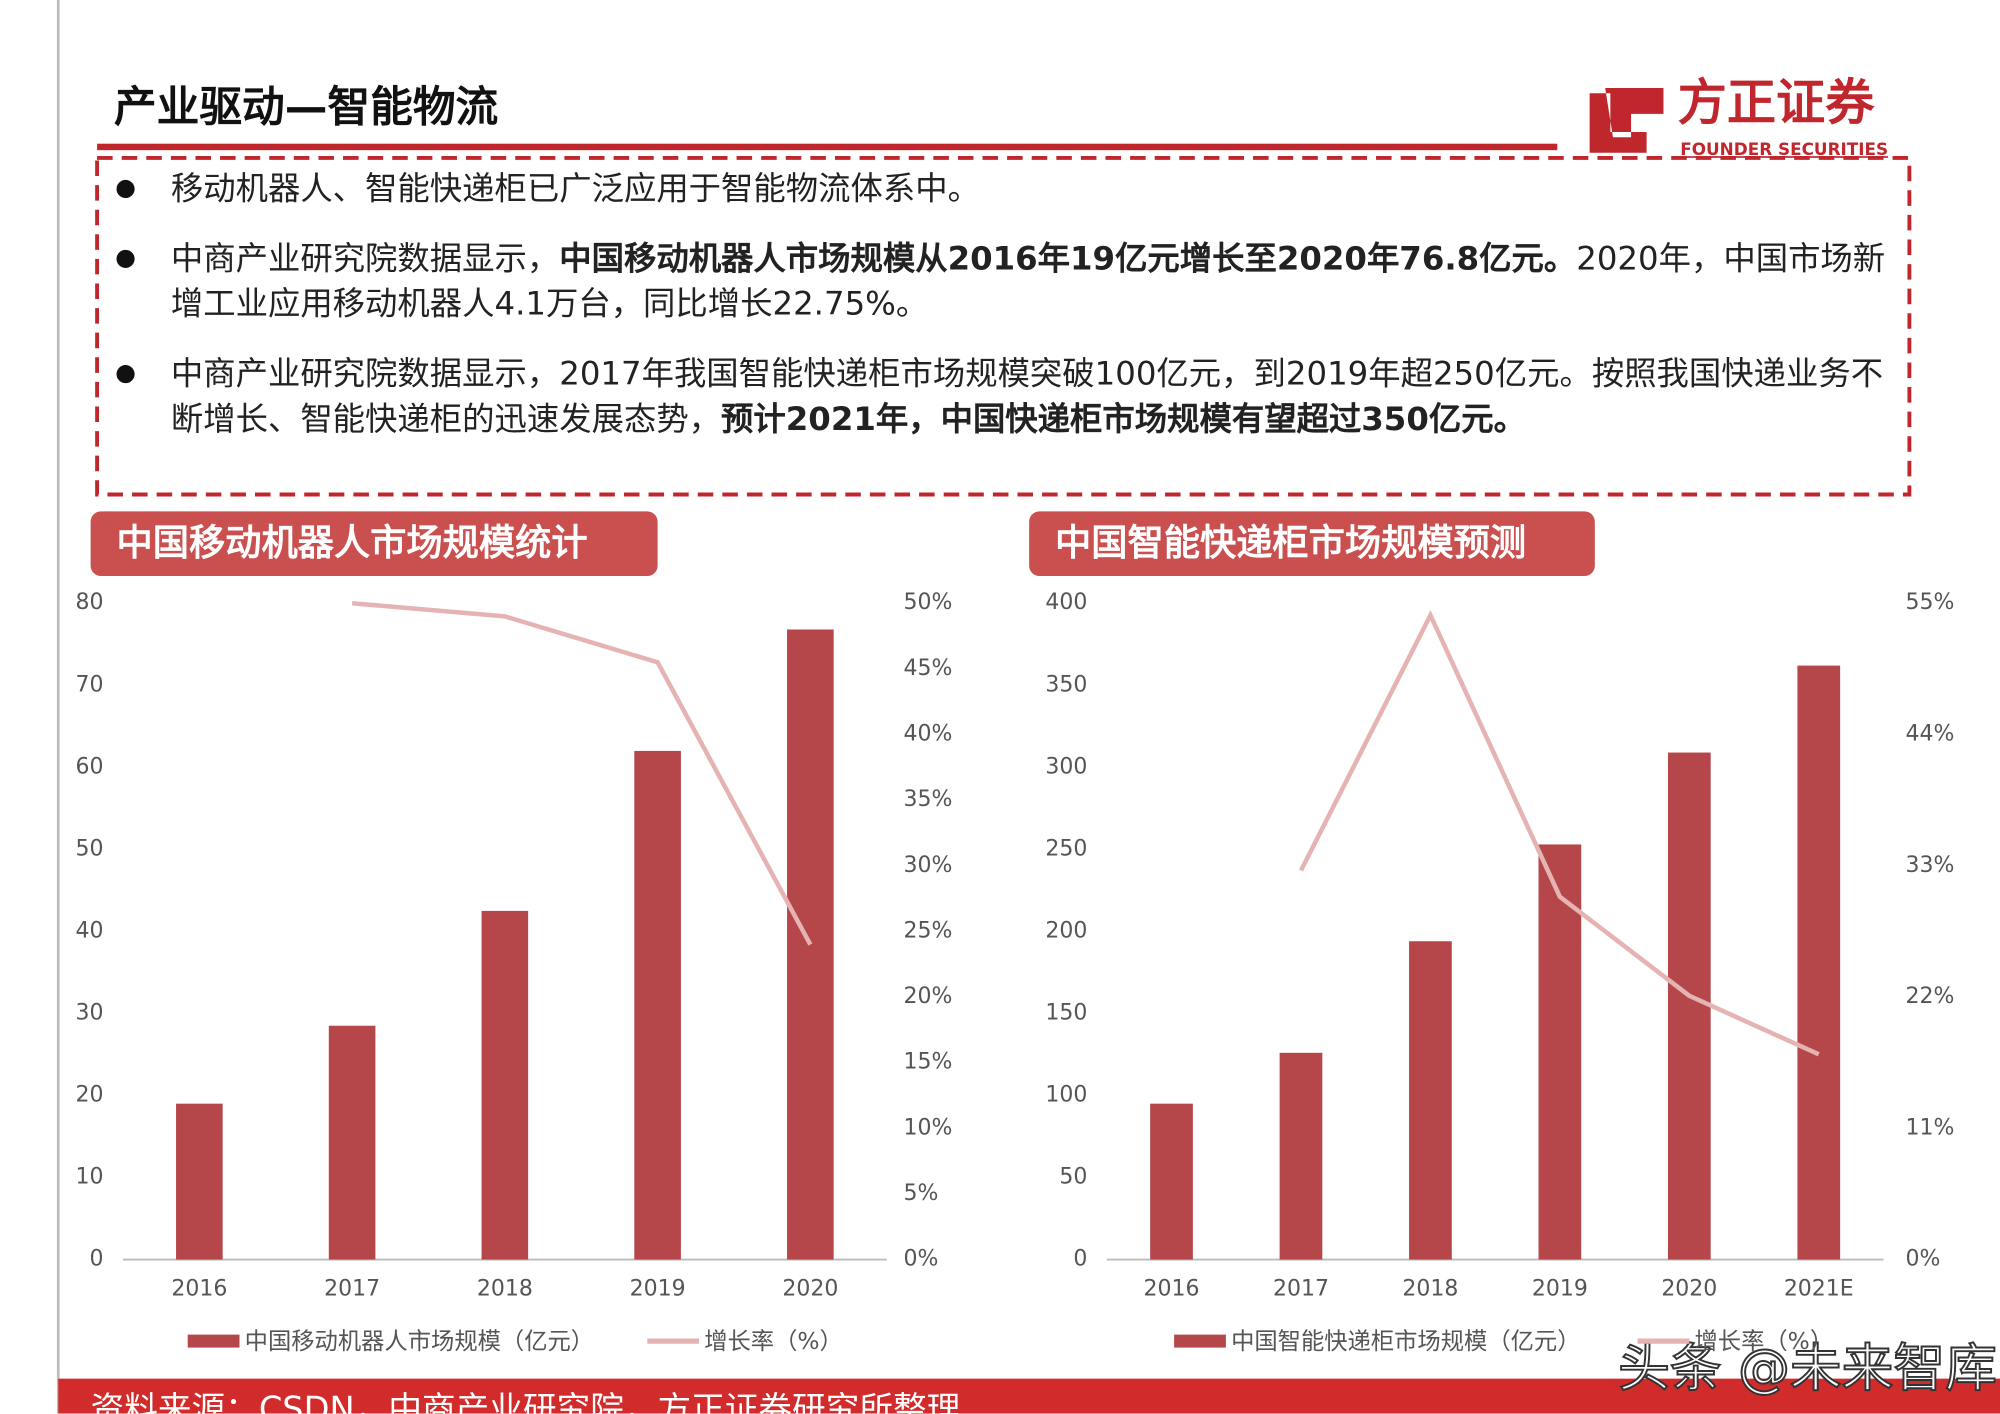  What do you see at coordinates (928, 1062) in the screenshot?
I see `y2-tick-label: 15%` at bounding box center [928, 1062].